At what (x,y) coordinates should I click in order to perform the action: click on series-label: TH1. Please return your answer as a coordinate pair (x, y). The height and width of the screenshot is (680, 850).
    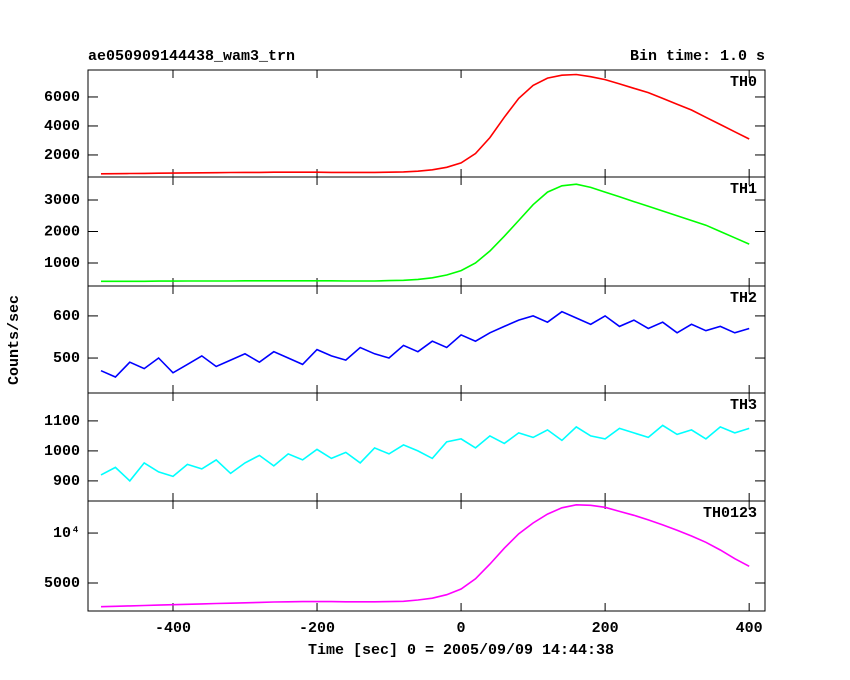
    Looking at the image, I should click on (743, 189).